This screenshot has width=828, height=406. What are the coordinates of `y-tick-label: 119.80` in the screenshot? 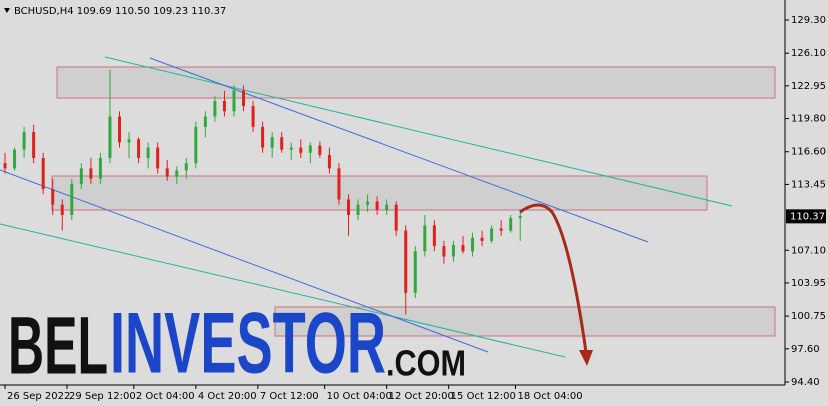 It's located at (808, 119).